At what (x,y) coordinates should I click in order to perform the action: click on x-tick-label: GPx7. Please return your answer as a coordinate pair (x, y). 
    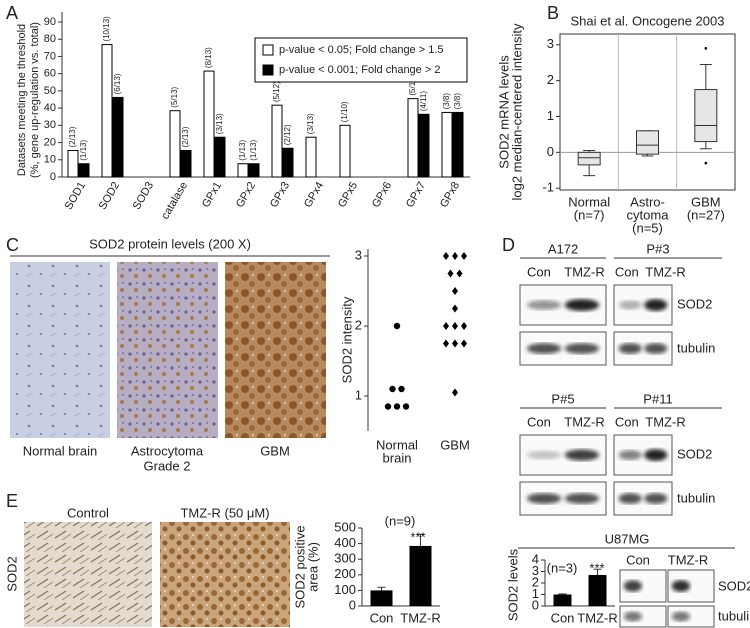
    Looking at the image, I should click on (416, 195).